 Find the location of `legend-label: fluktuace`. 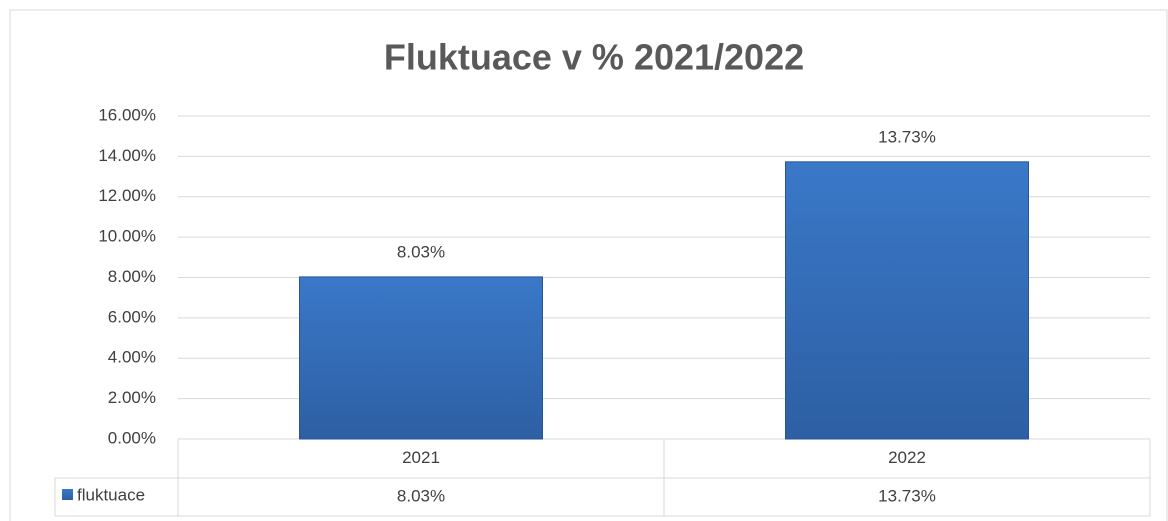

legend-label: fluktuace is located at coordinates (111, 494).